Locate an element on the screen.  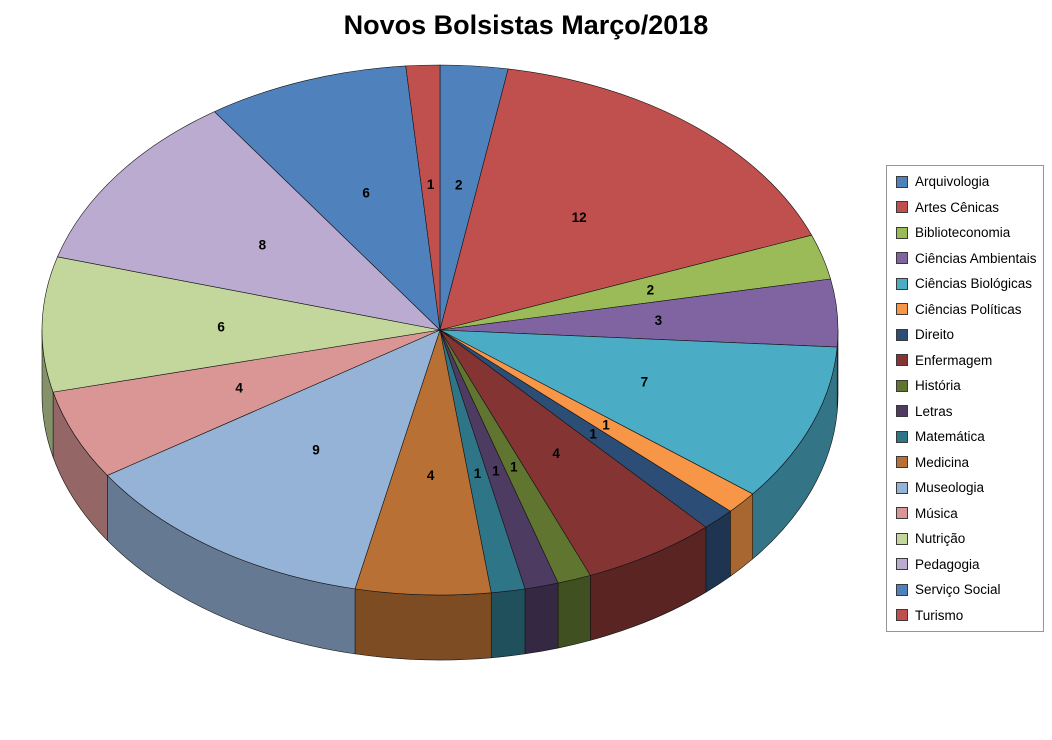
data-label: 7 is located at coordinates (645, 382).